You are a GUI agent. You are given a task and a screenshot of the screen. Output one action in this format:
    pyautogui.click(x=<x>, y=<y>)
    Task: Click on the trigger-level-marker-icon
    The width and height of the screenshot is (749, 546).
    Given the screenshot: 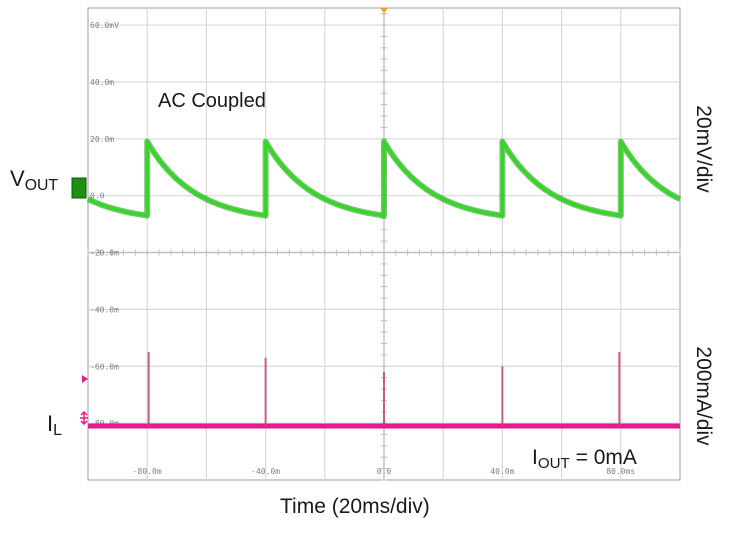 What is the action you would take?
    pyautogui.click(x=85, y=379)
    